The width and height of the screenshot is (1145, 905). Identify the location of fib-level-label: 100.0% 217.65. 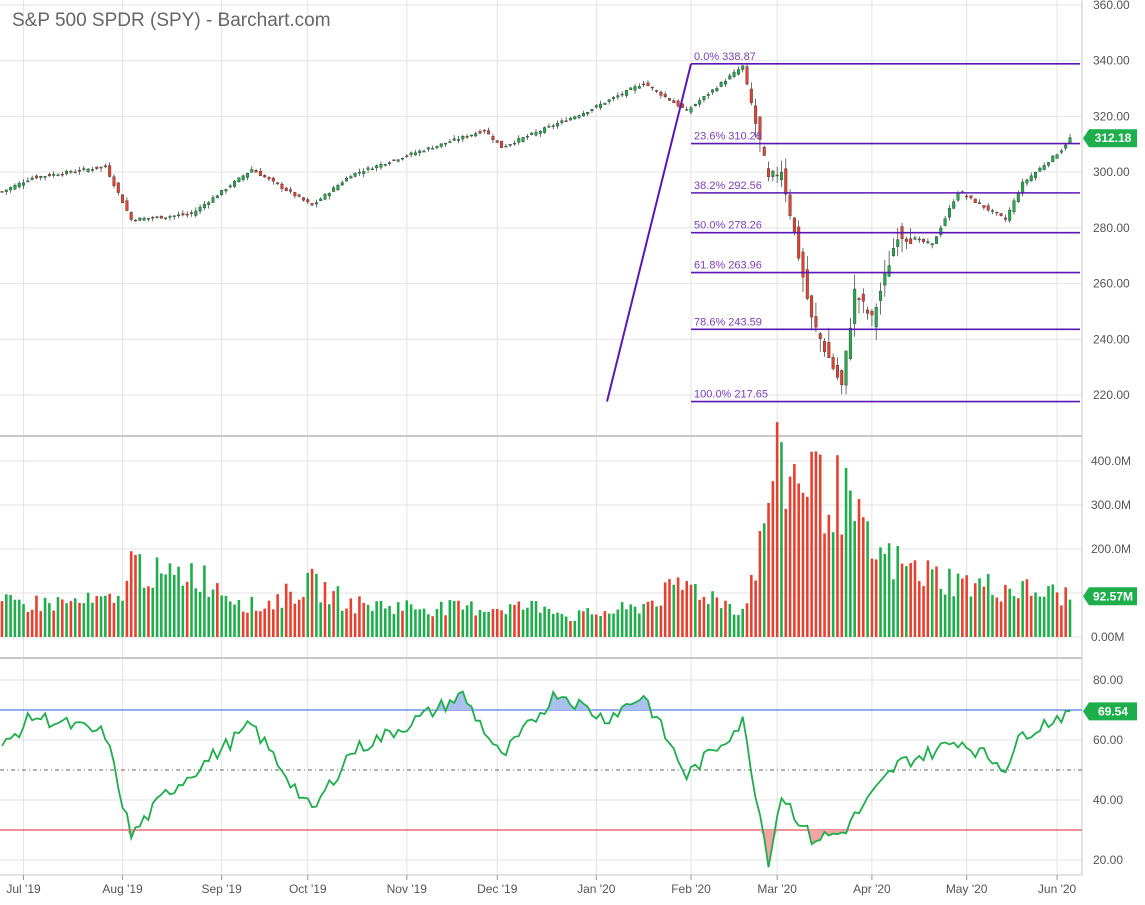
(731, 395).